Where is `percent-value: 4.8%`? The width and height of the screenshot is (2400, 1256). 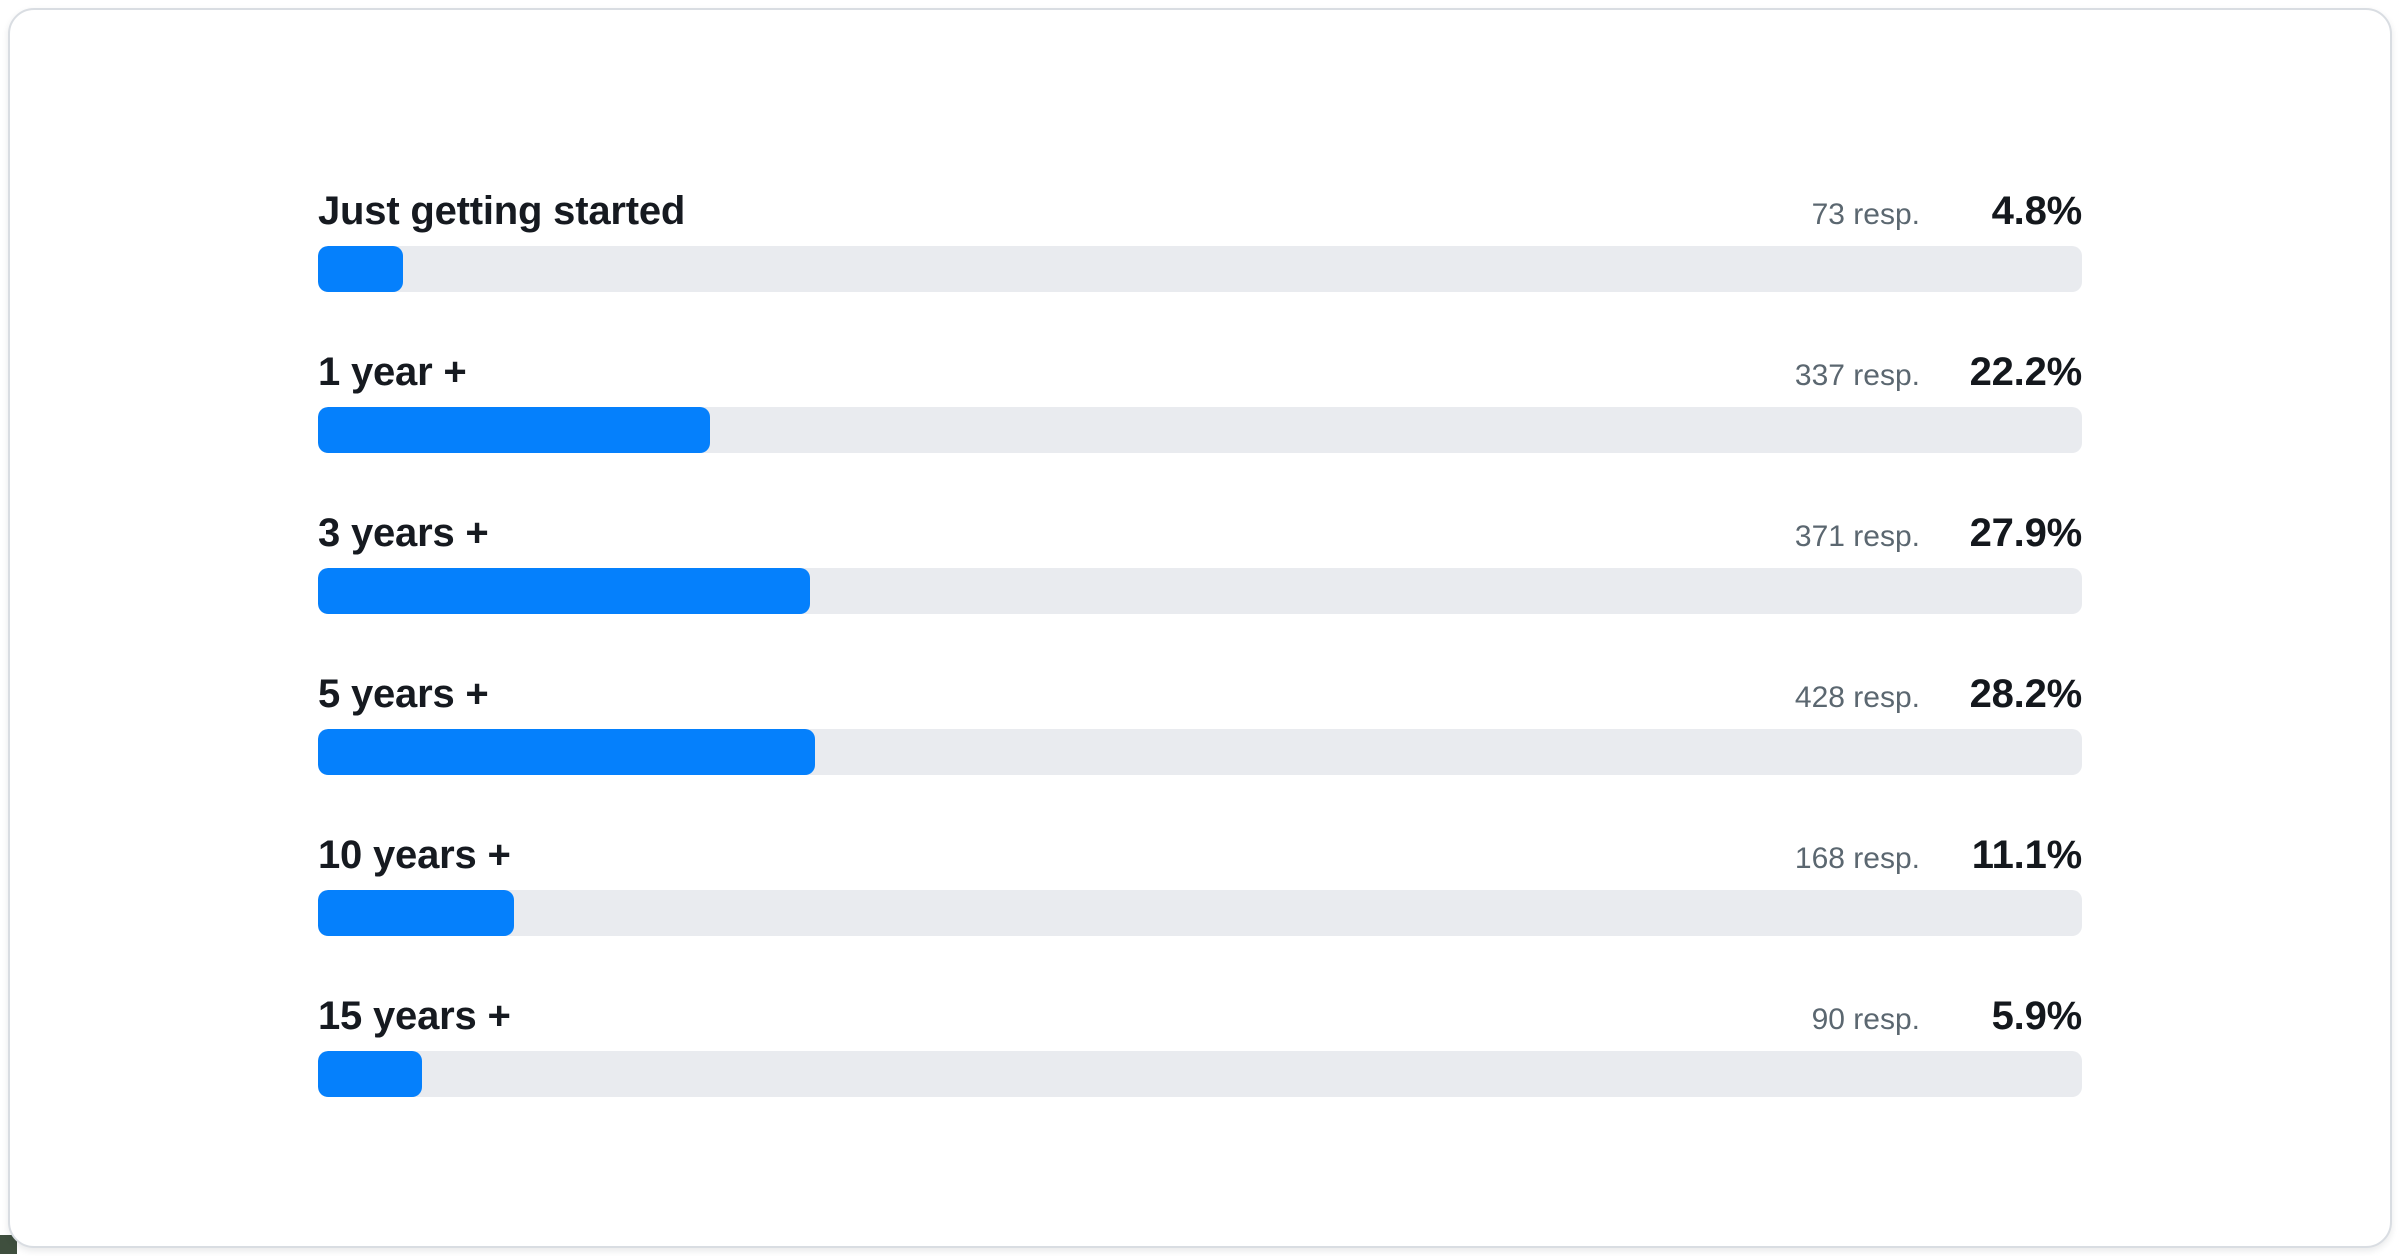
percent-value: 4.8% is located at coordinates (2037, 211).